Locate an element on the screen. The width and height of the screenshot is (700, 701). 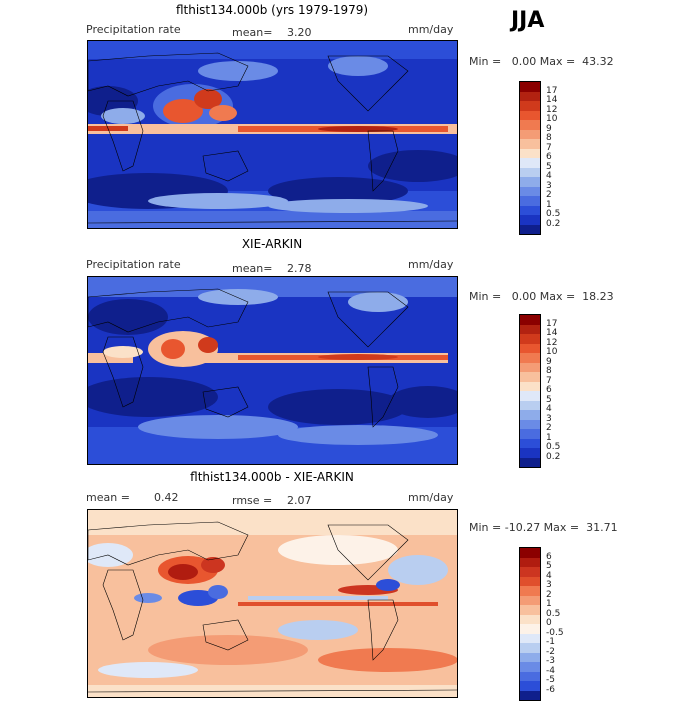
min-max-readout: Min = 0.00 Max = 18.23 is located at coordinates (541, 296).